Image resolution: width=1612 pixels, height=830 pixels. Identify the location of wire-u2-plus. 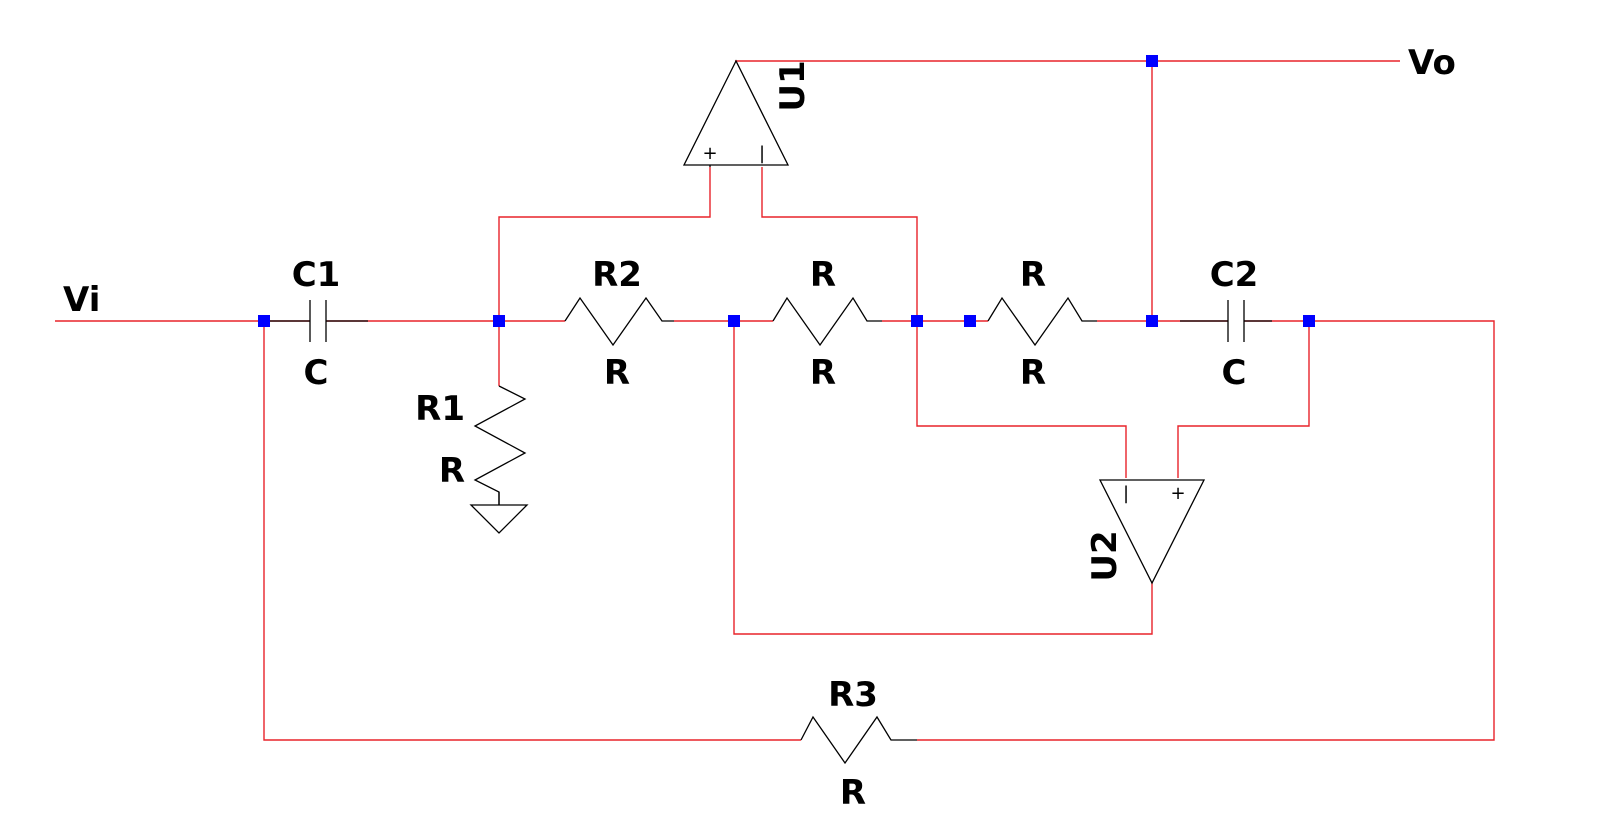
(1243, 399).